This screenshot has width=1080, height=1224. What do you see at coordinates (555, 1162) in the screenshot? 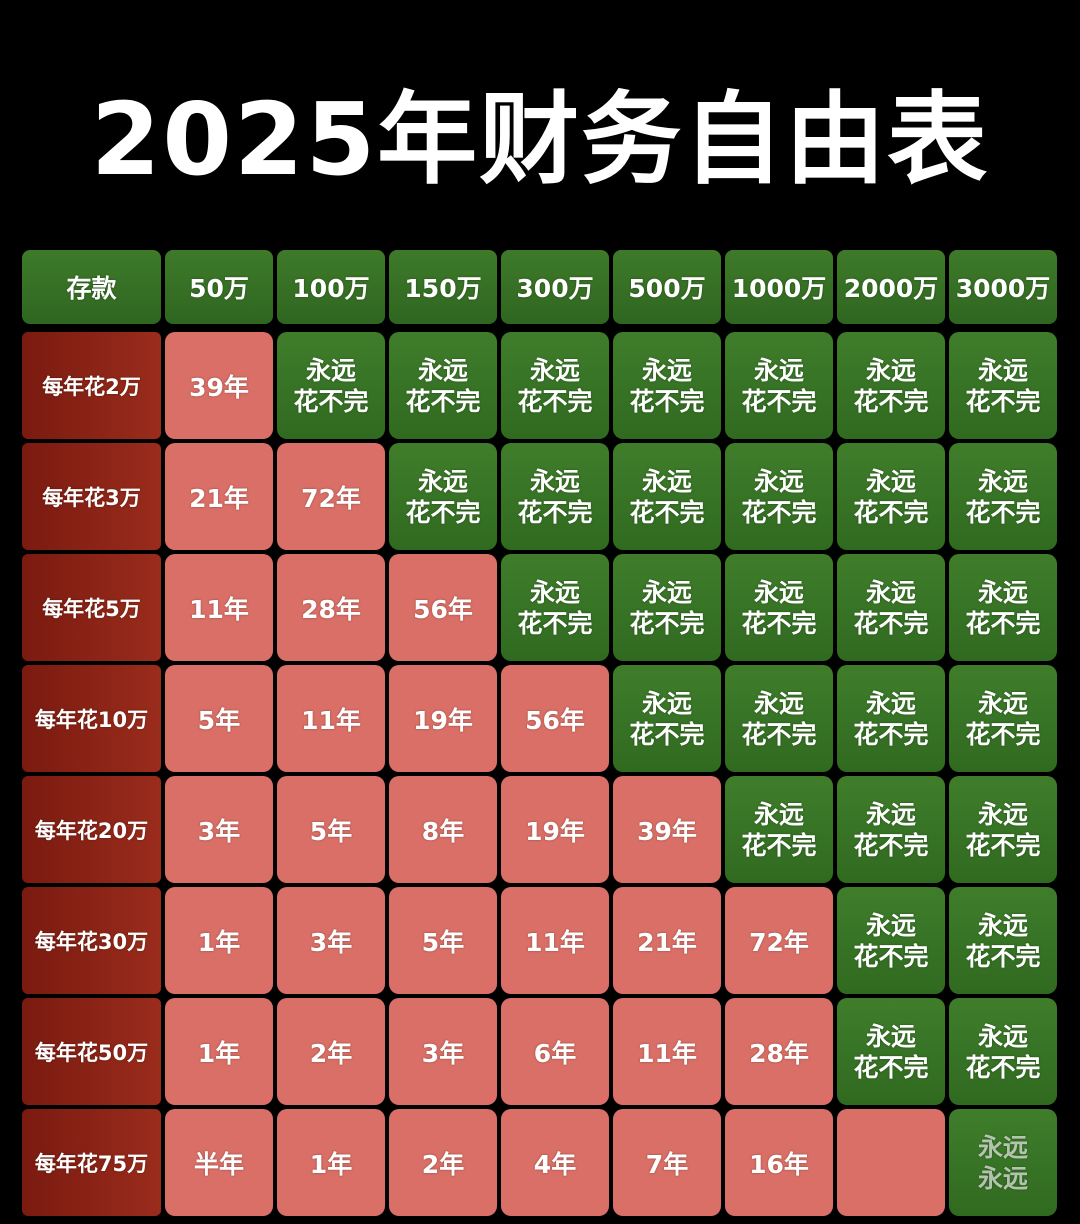
I see `years-cell: 4年` at bounding box center [555, 1162].